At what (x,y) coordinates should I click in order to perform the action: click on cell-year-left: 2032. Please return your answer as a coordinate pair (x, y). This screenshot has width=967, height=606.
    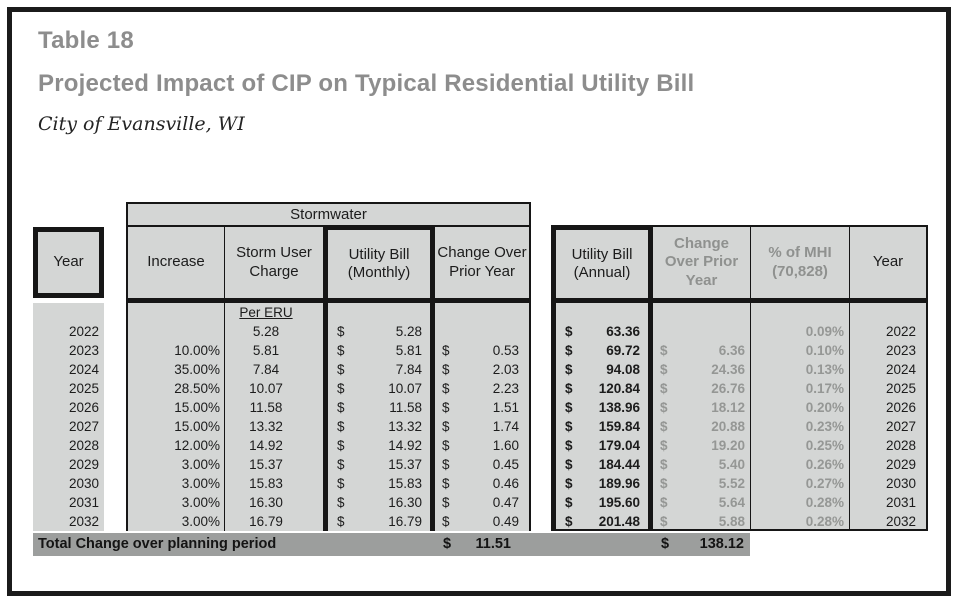
    Looking at the image, I should click on (68, 521).